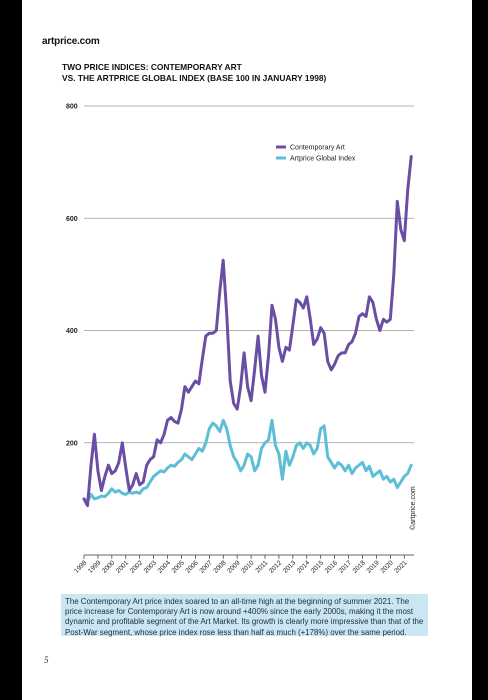  I want to click on x-tick-label-2004: 2004, so click(165, 567).